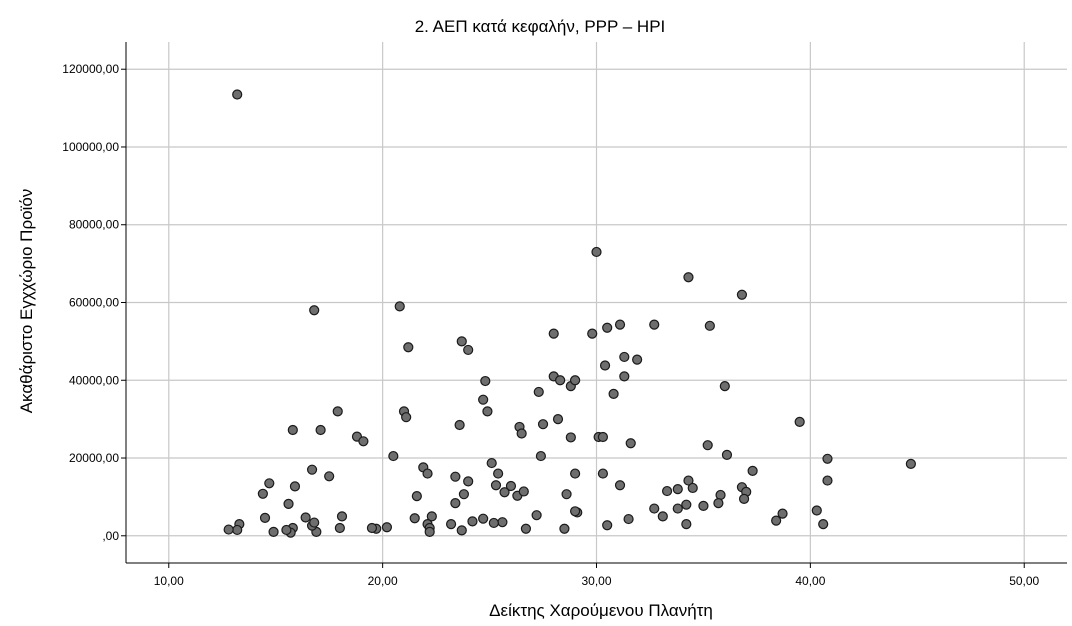 The width and height of the screenshot is (1072, 626). What do you see at coordinates (601, 610) in the screenshot?
I see `x-axis-title: Δείκτης Χαρούμενου Πλανήτη` at bounding box center [601, 610].